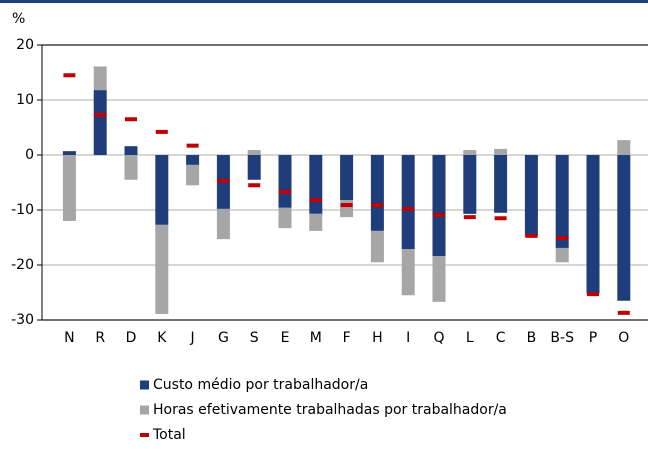 The width and height of the screenshot is (648, 449). Describe the element at coordinates (223, 338) in the screenshot. I see `x-tick-label: G` at that location.